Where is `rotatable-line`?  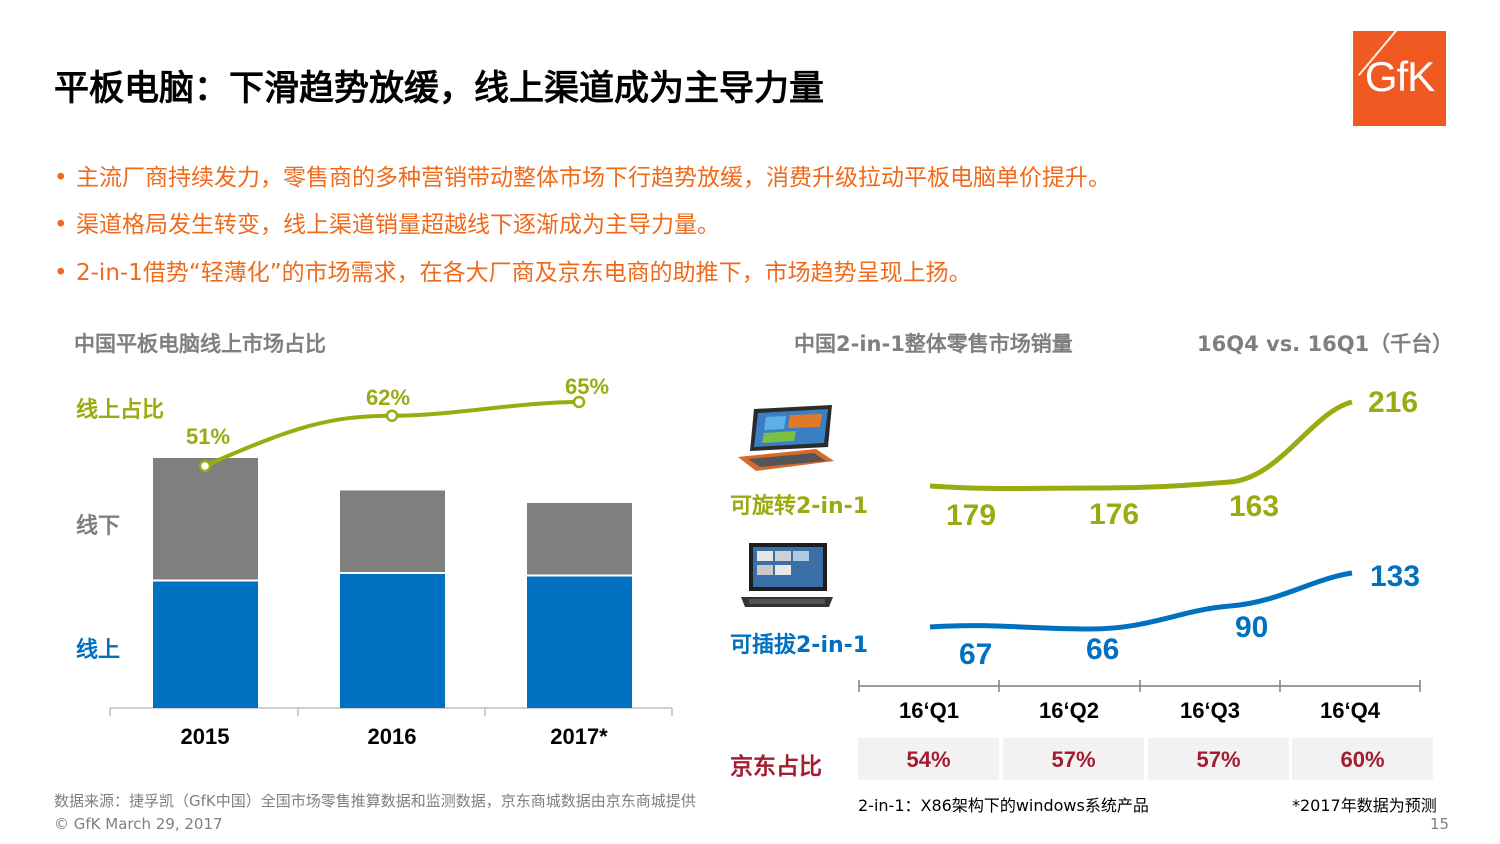 rotatable-line is located at coordinates (1141, 445).